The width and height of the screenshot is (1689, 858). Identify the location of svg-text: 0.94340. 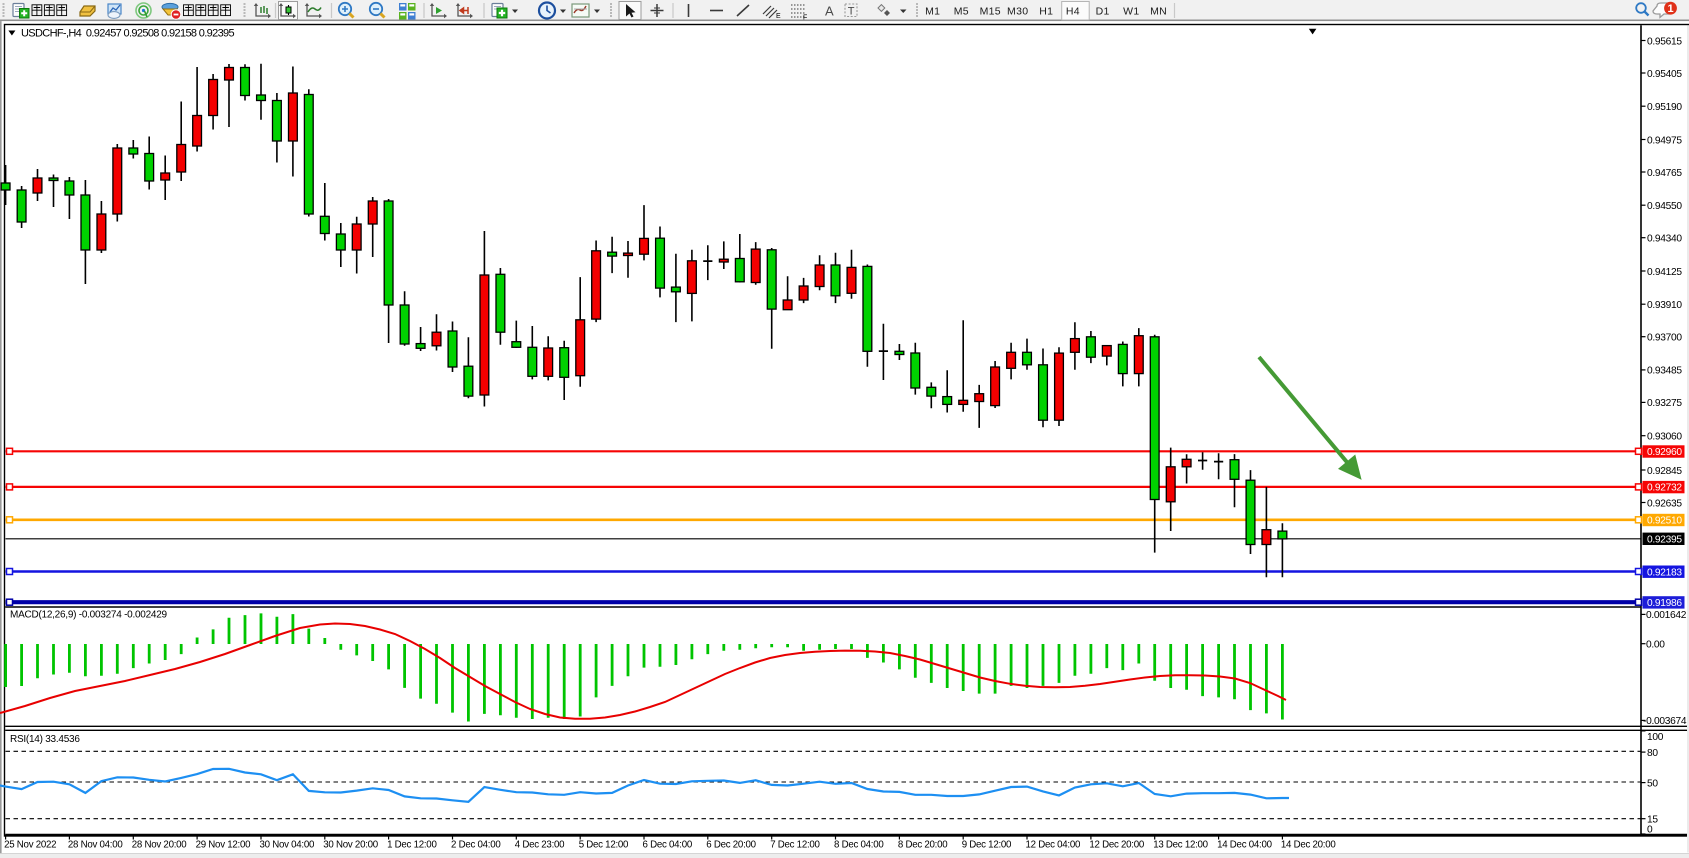
(1664, 239).